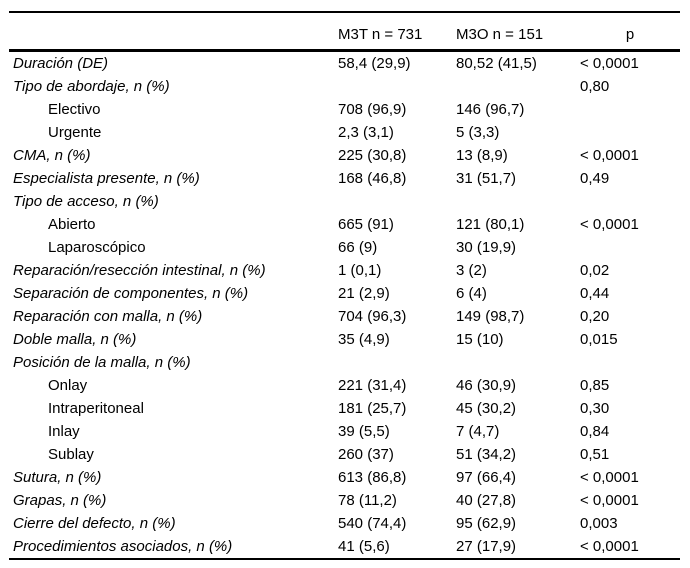 The height and width of the screenshot is (568, 690). I want to click on row-label: Reparación con malla, n (%), so click(108, 316).